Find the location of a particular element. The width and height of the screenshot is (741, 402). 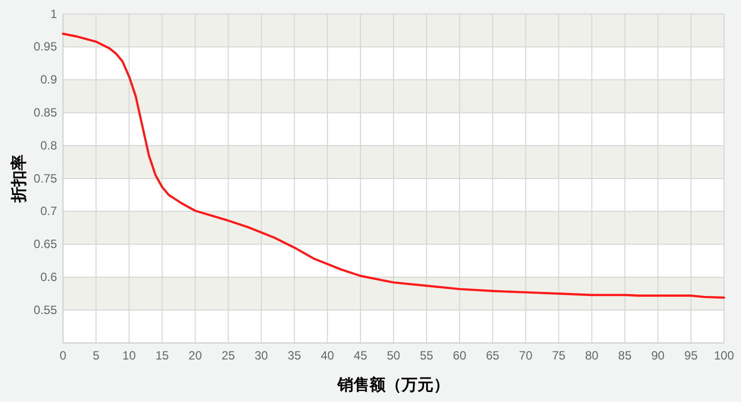

x-tick-label: 30 is located at coordinates (261, 355).